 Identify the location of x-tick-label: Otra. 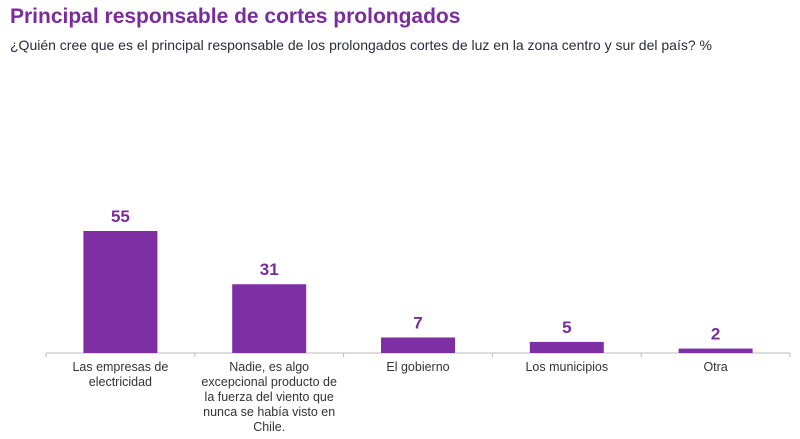
(715, 367).